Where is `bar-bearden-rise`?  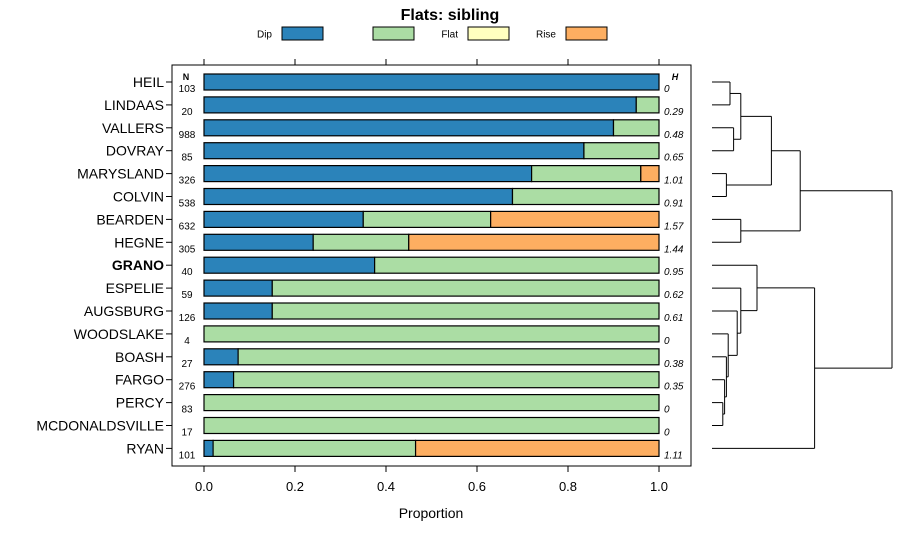 bar-bearden-rise is located at coordinates (575, 219).